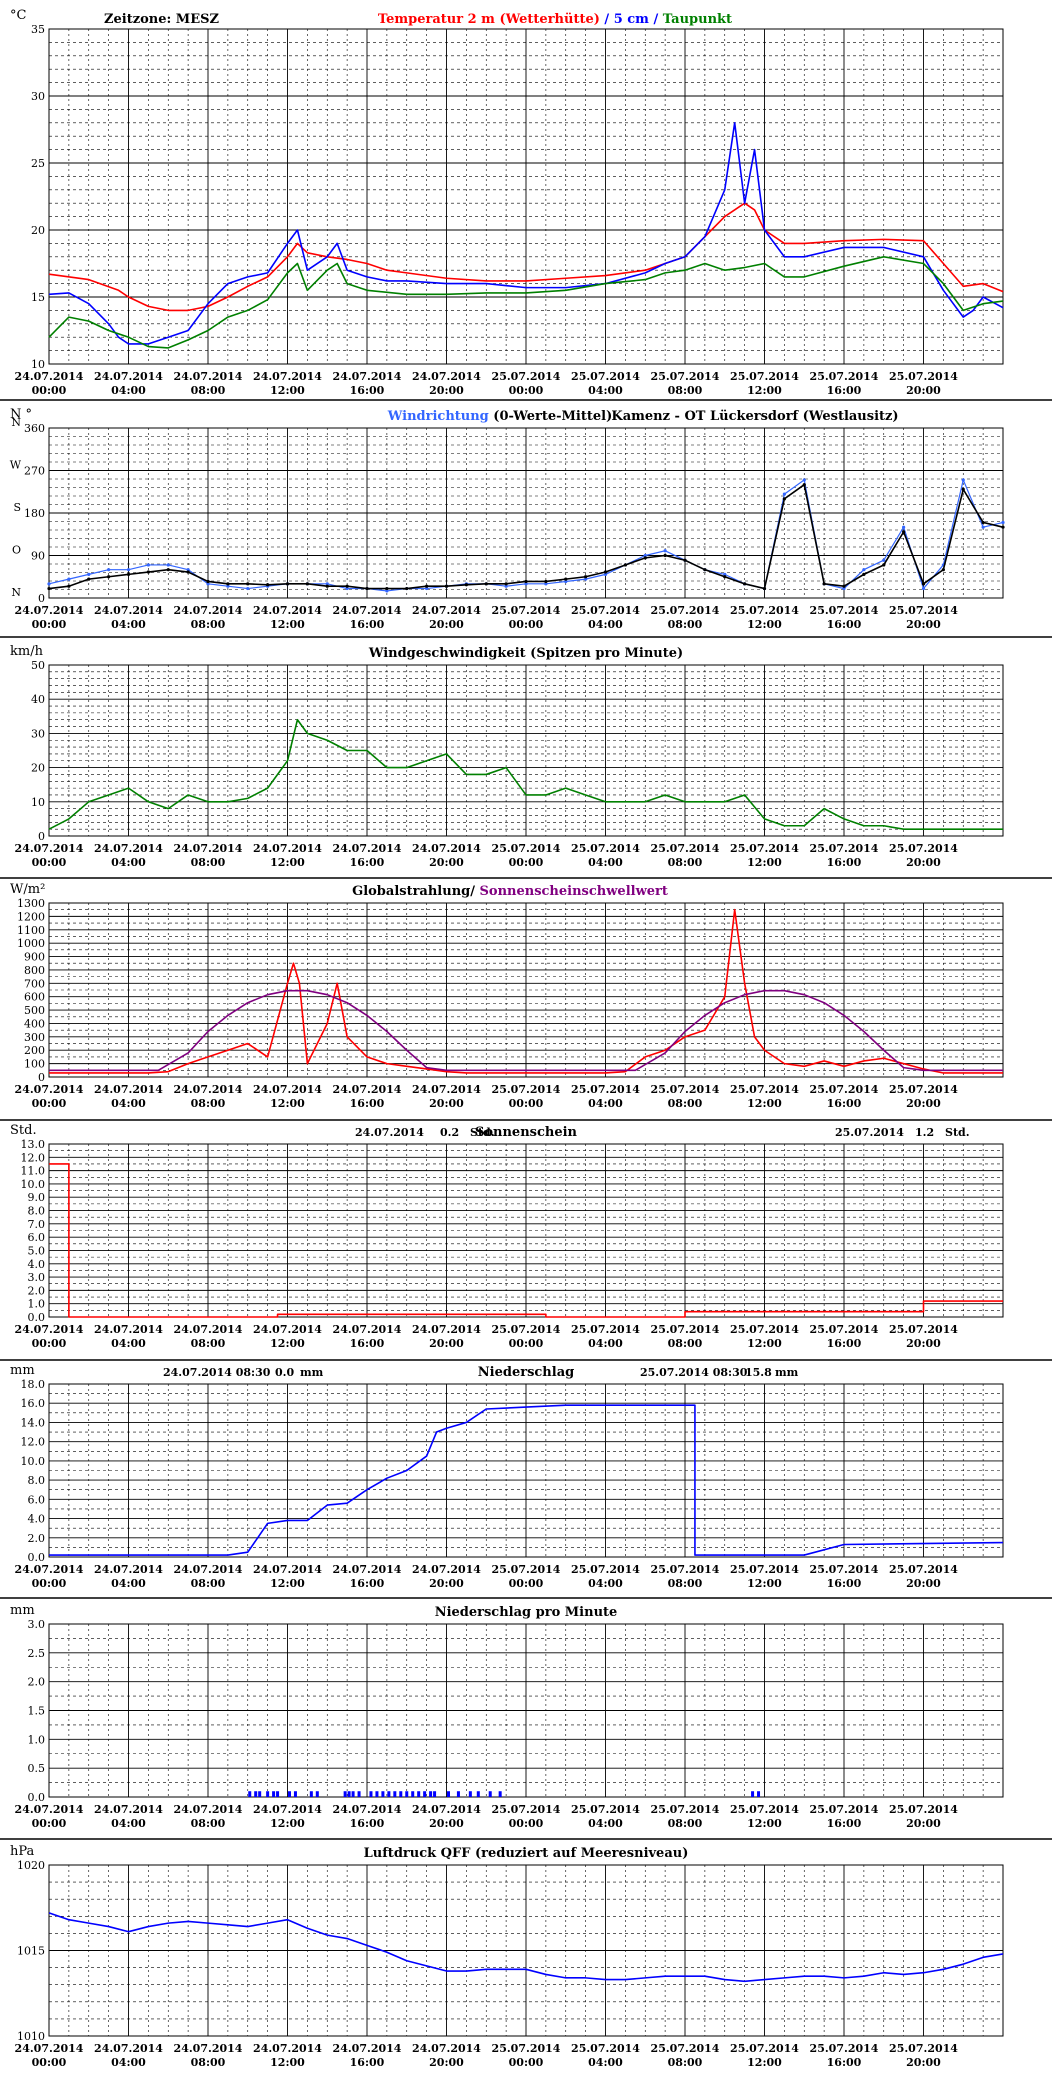 This screenshot has height=2085, width=1052. What do you see at coordinates (37, 1237) in the screenshot?
I see `y-tick-label: 6.0` at bounding box center [37, 1237].